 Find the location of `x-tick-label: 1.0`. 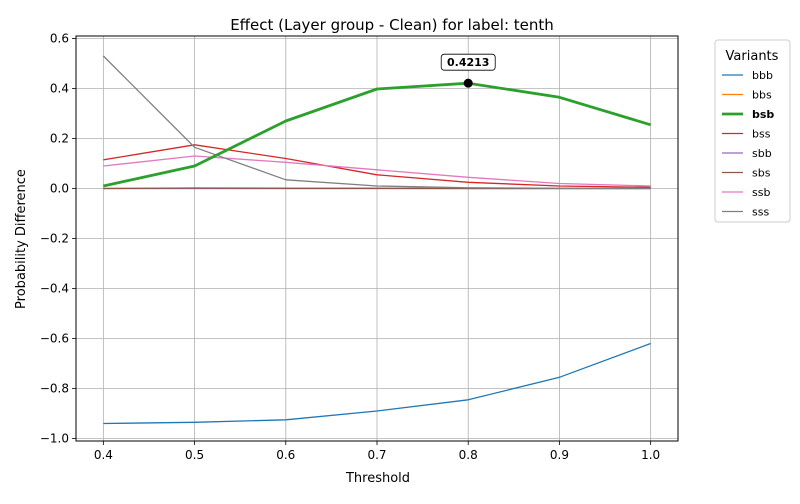

x-tick-label: 1.0 is located at coordinates (650, 455).